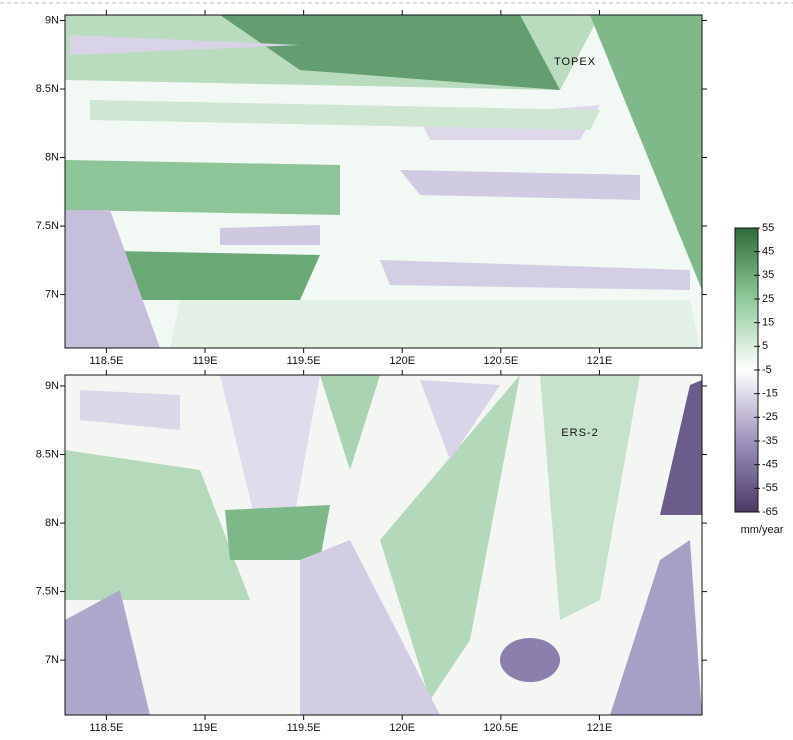 The height and width of the screenshot is (740, 793). Describe the element at coordinates (575, 62) in the screenshot. I see `panel-label: TOPEX` at that location.